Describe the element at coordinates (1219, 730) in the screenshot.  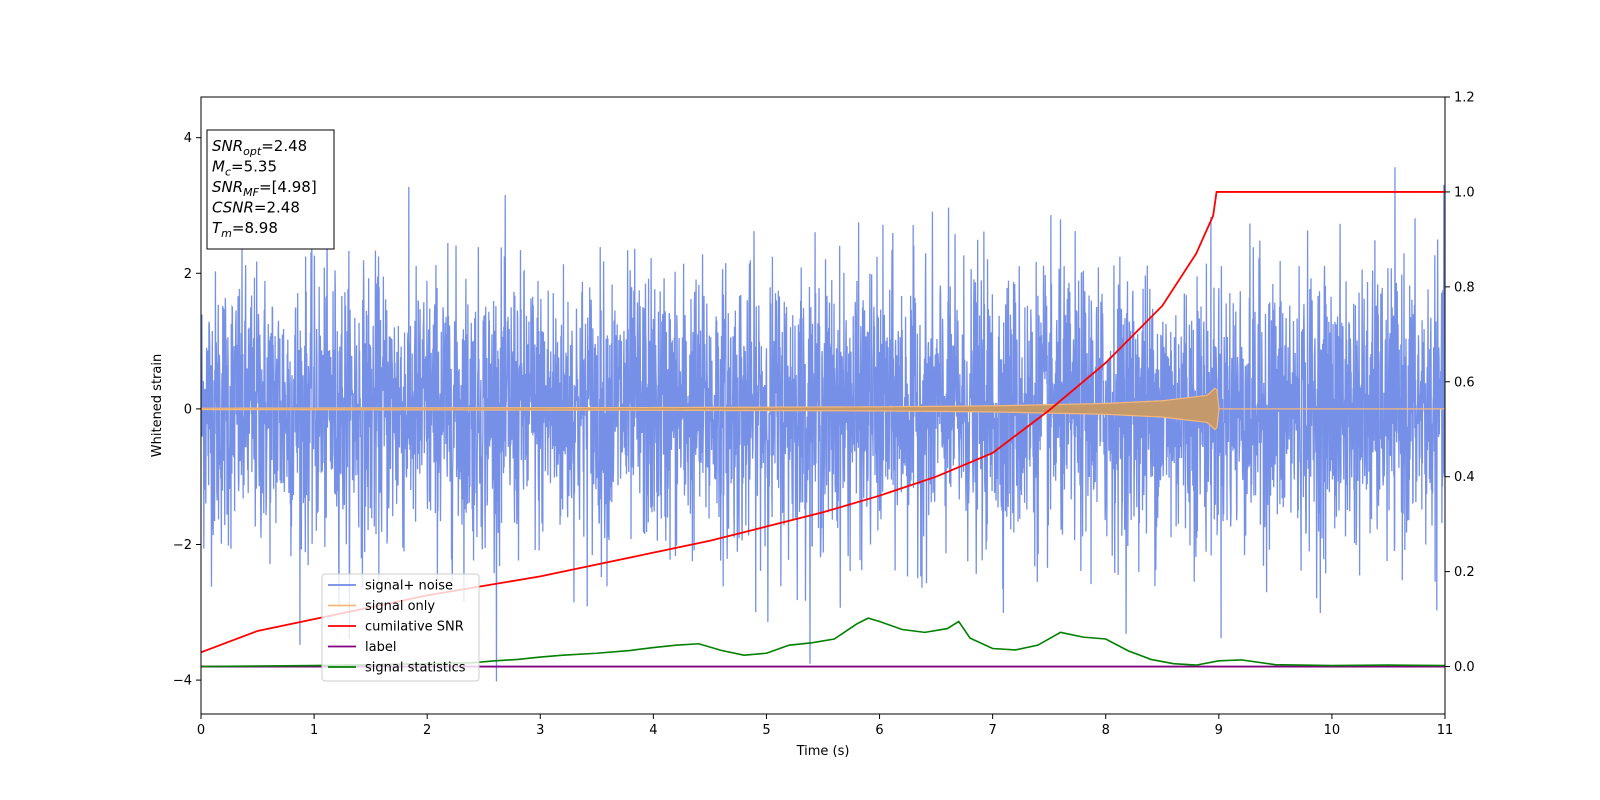
I see `x-tick-label: 9` at that location.